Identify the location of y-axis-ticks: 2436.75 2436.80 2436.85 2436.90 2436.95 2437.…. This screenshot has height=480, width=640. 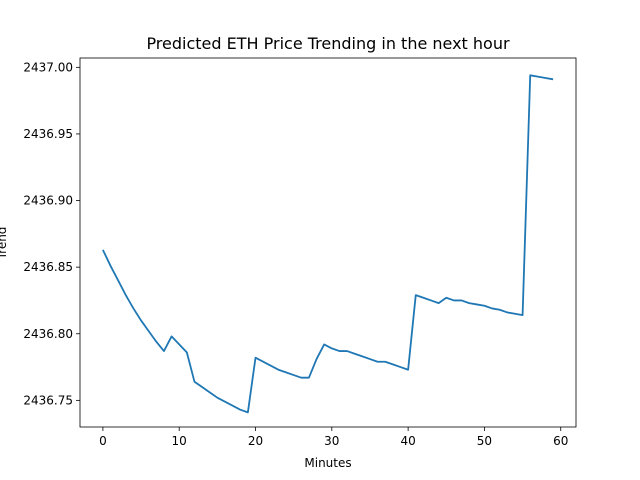
(51, 233).